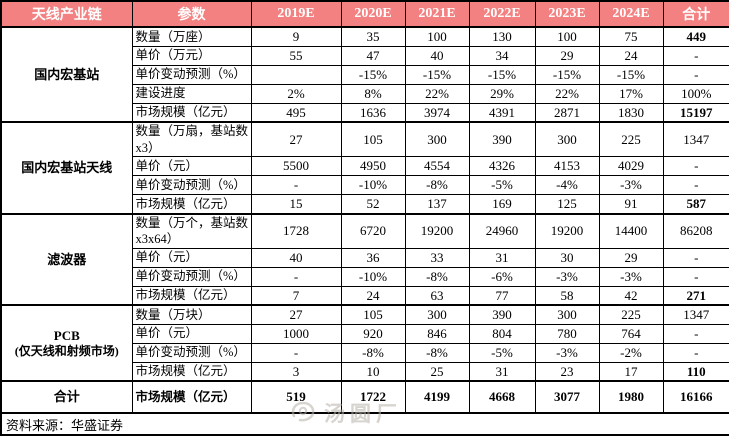 This screenshot has width=729, height=442. Describe the element at coordinates (191, 55) in the screenshot. I see `param-label: 单价（万元）` at that location.